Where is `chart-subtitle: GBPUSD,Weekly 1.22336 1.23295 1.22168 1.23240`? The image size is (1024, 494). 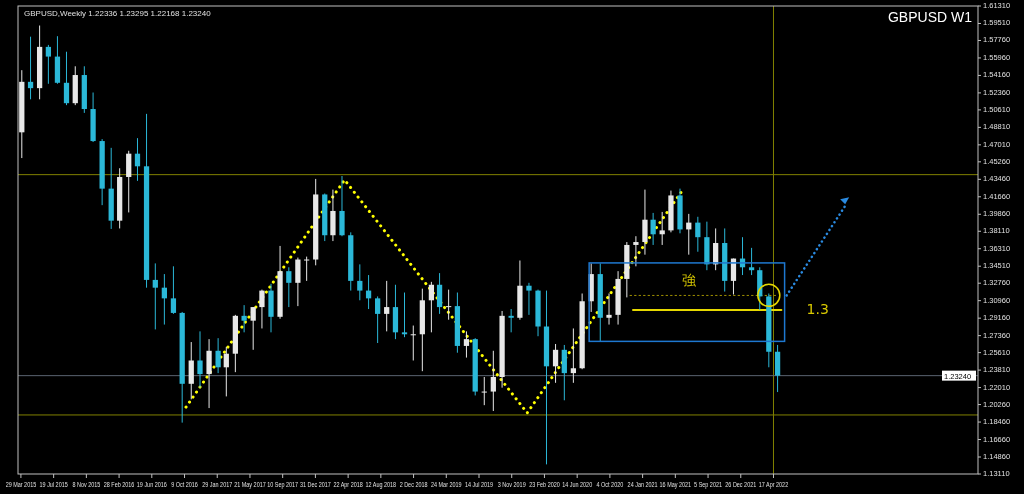
chart-subtitle: GBPUSD,Weekly 1.22336 1.23295 1.22168 1.23240 is located at coordinates (118, 13).